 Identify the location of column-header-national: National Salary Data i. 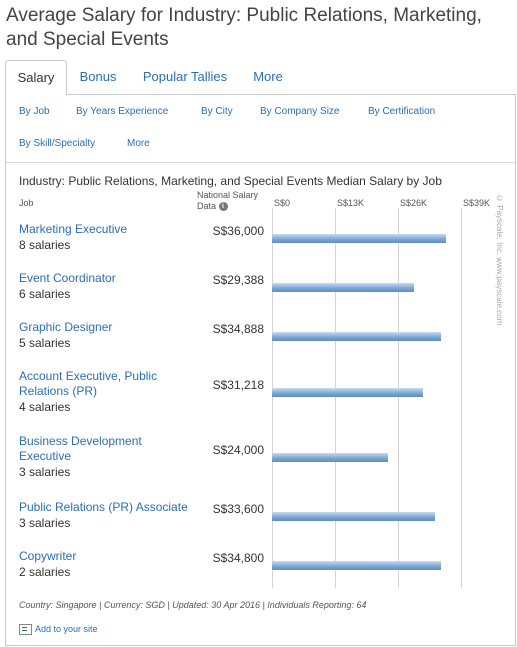
(232, 201).